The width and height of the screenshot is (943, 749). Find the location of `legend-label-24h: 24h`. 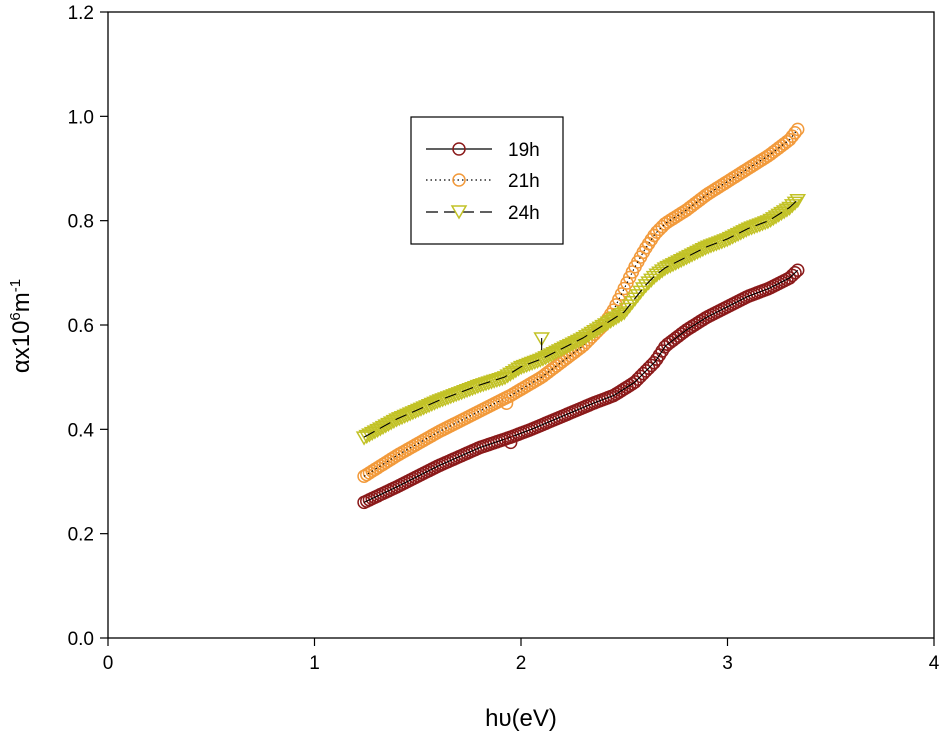

legend-label-24h: 24h is located at coordinates (524, 213).